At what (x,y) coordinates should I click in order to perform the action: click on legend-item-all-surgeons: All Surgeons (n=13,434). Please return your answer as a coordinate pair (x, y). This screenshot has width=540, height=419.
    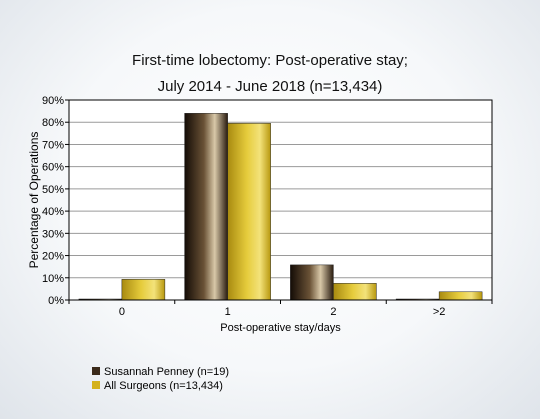
    Looking at the image, I should click on (157, 386).